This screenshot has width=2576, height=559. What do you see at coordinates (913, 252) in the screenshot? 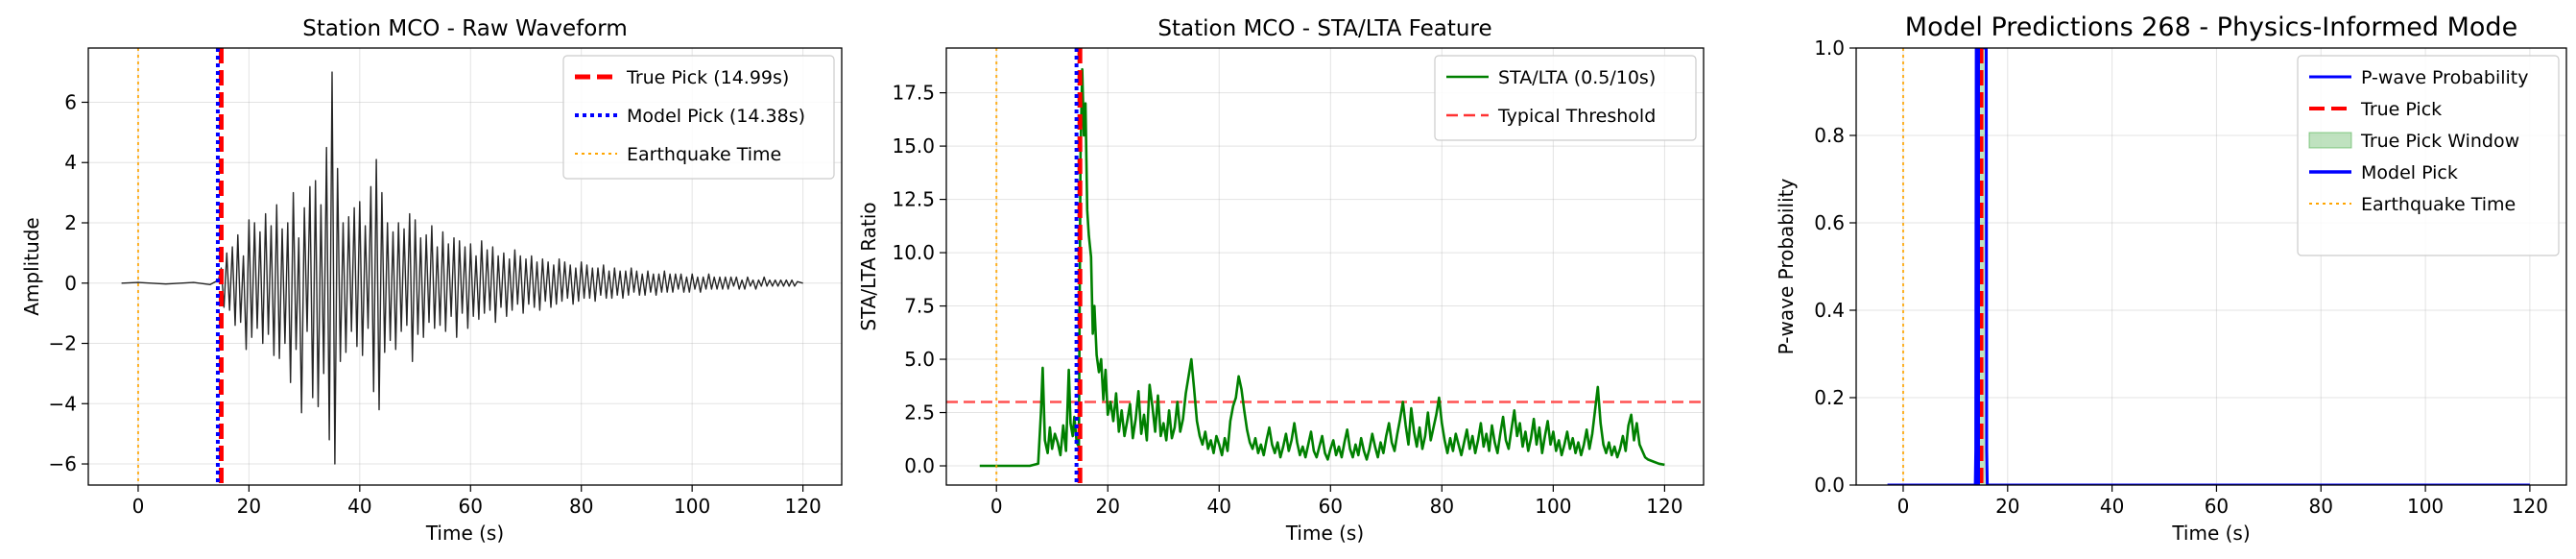
I see `y-tick-label: 10.0` at bounding box center [913, 252].